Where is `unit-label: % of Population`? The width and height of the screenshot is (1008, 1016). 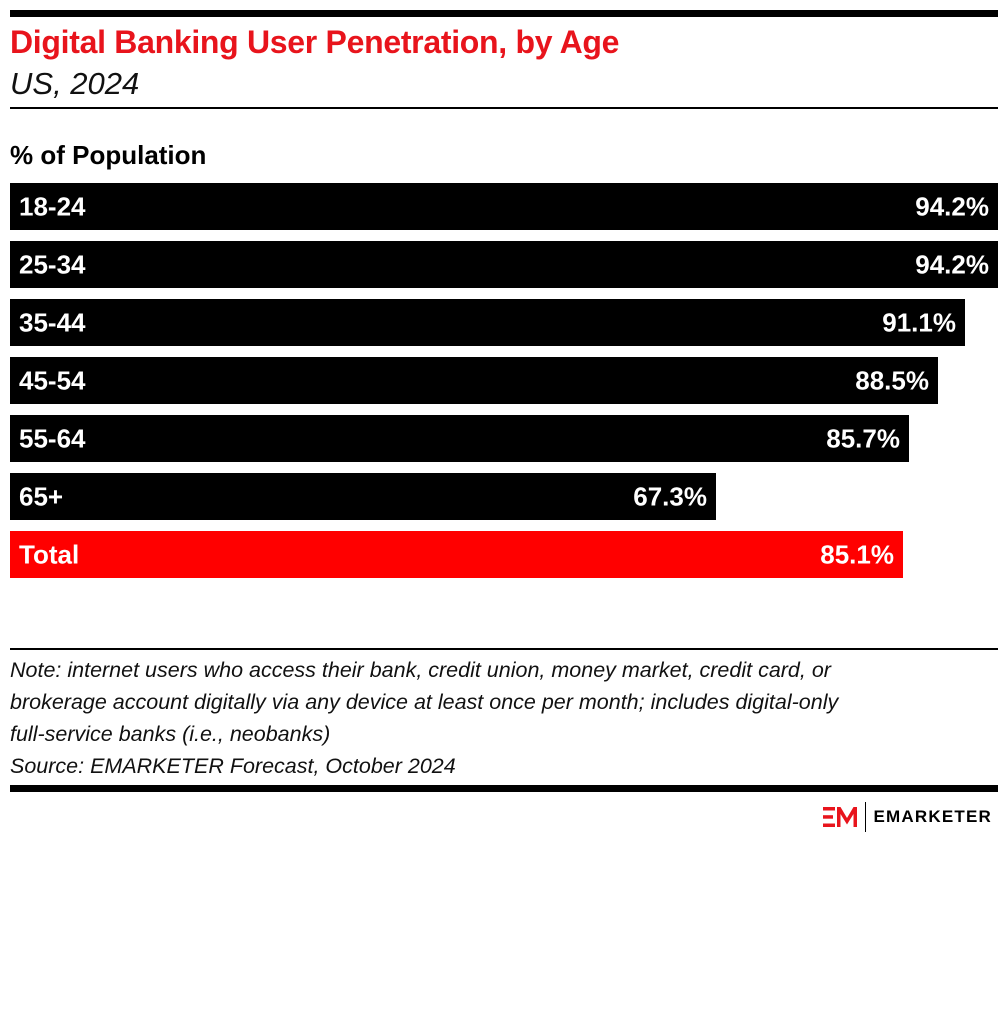 unit-label: % of Population is located at coordinates (108, 155).